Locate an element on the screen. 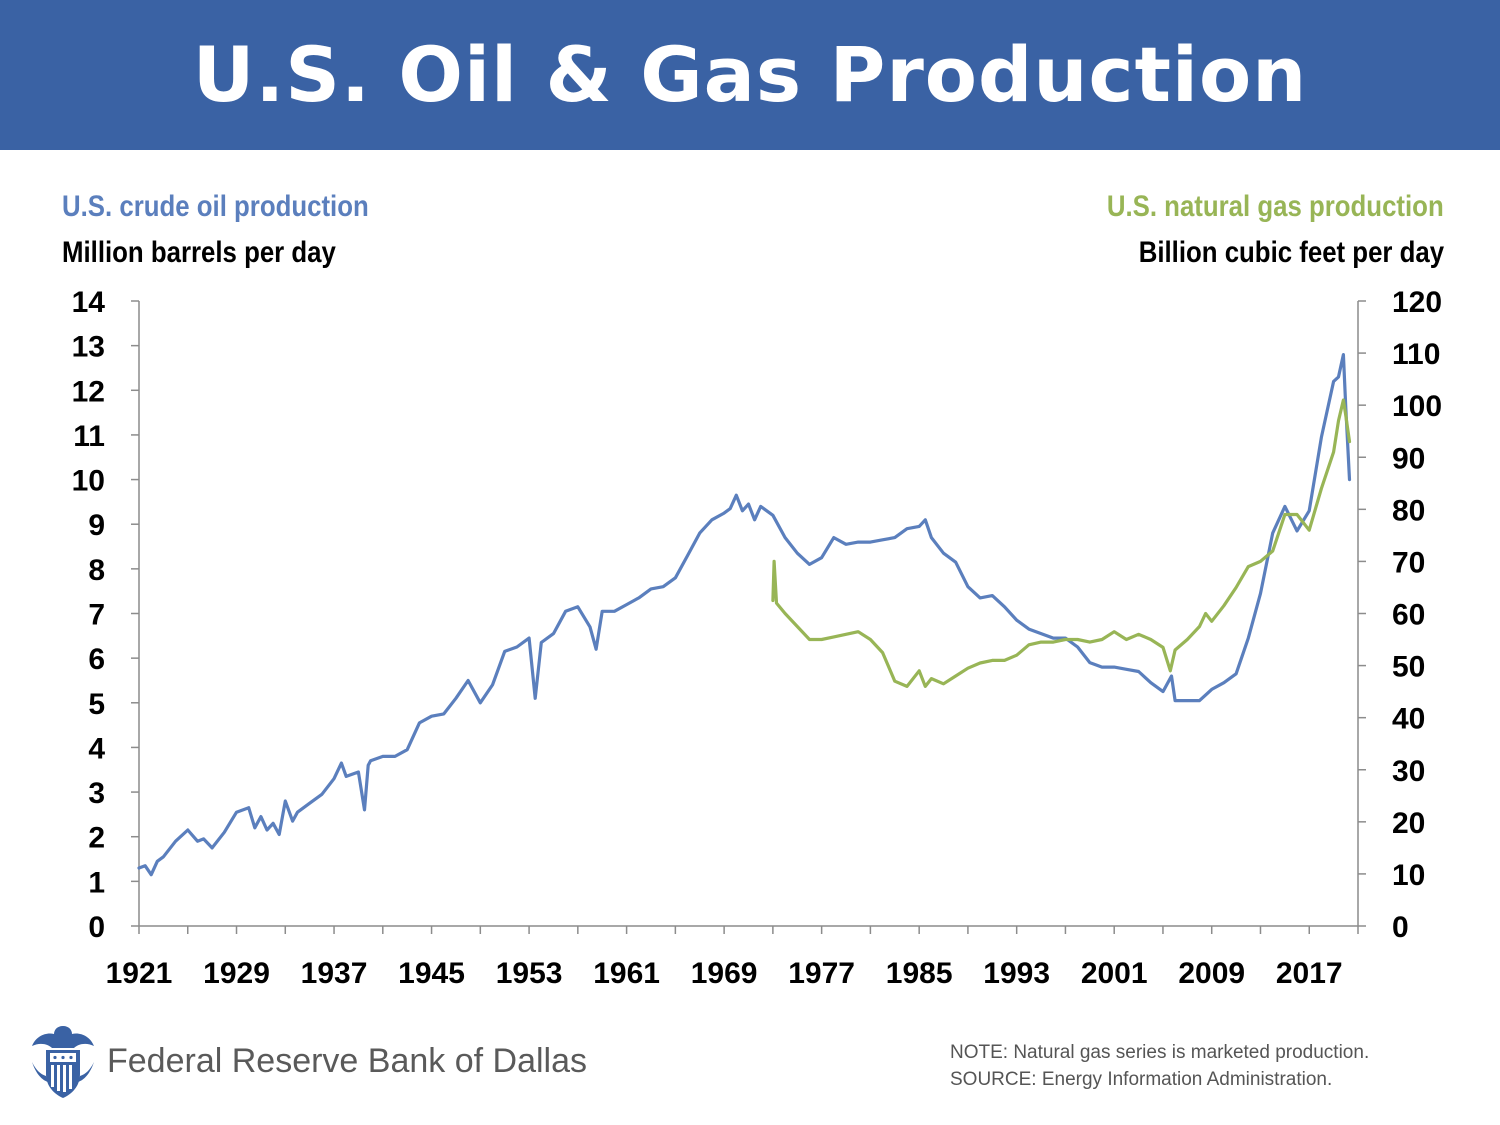 This screenshot has height=1125, width=1500. right-tick-label: 120 is located at coordinates (1417, 302).